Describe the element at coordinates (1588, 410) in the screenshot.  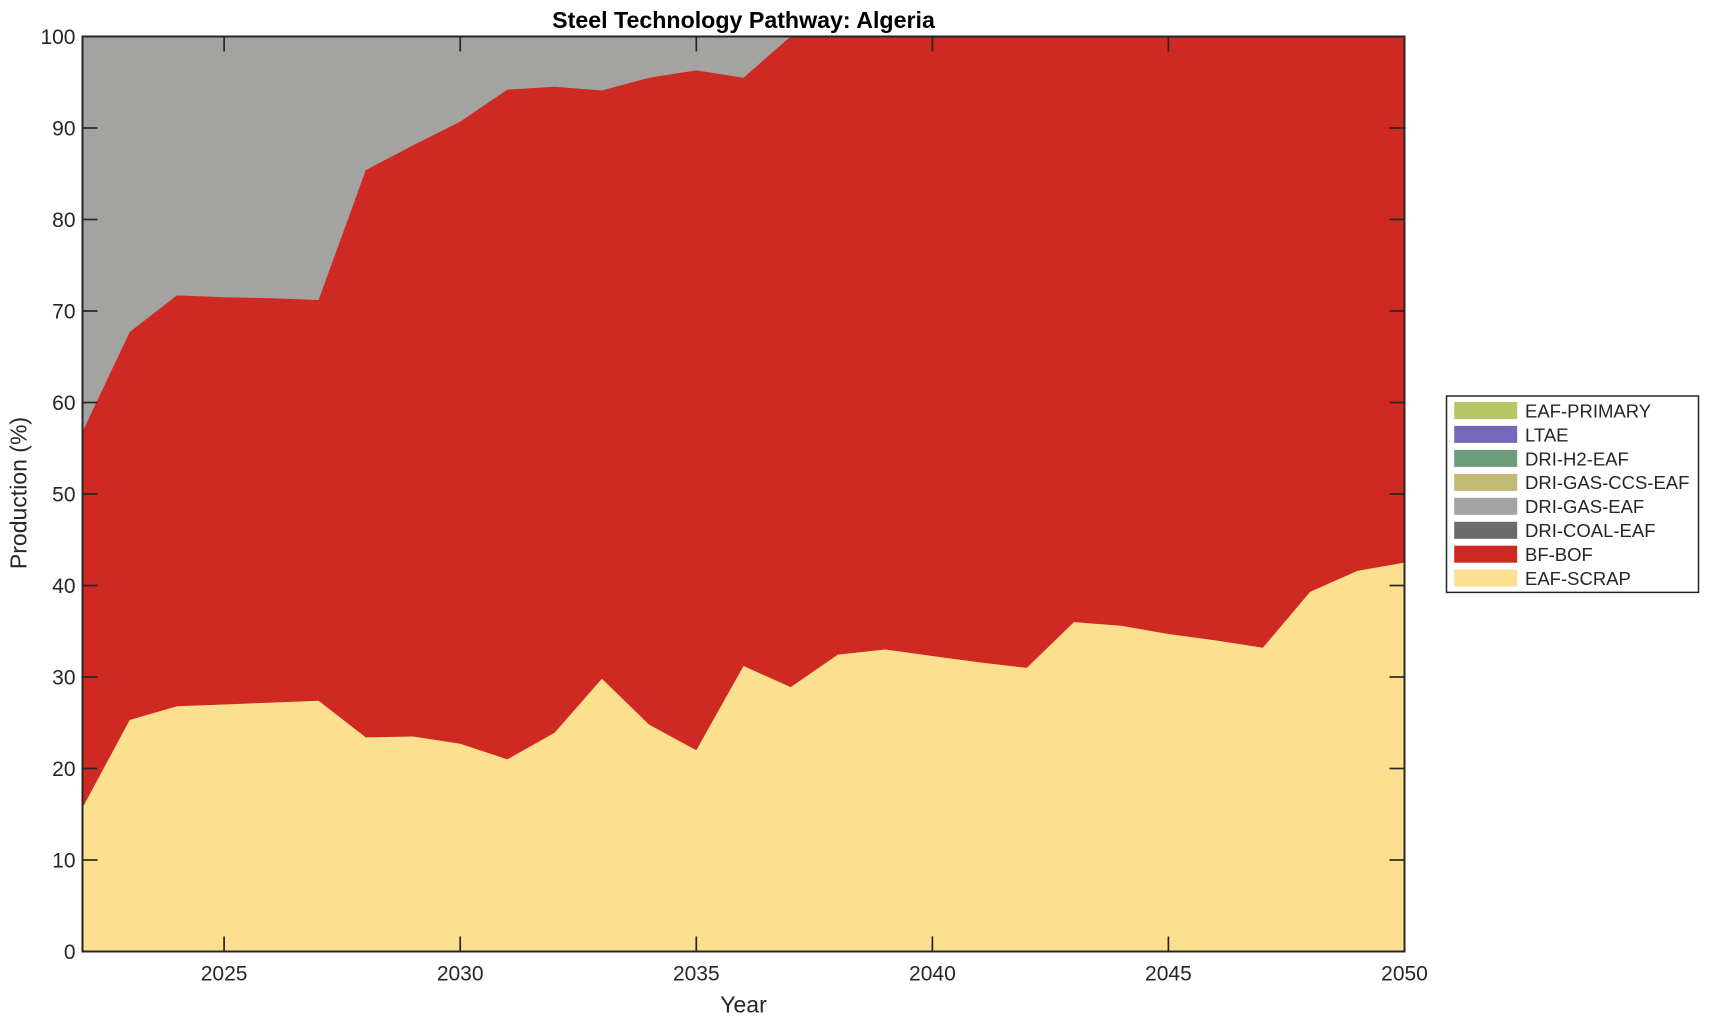
I see `svg-text: EAF-PRIMARY` at that location.